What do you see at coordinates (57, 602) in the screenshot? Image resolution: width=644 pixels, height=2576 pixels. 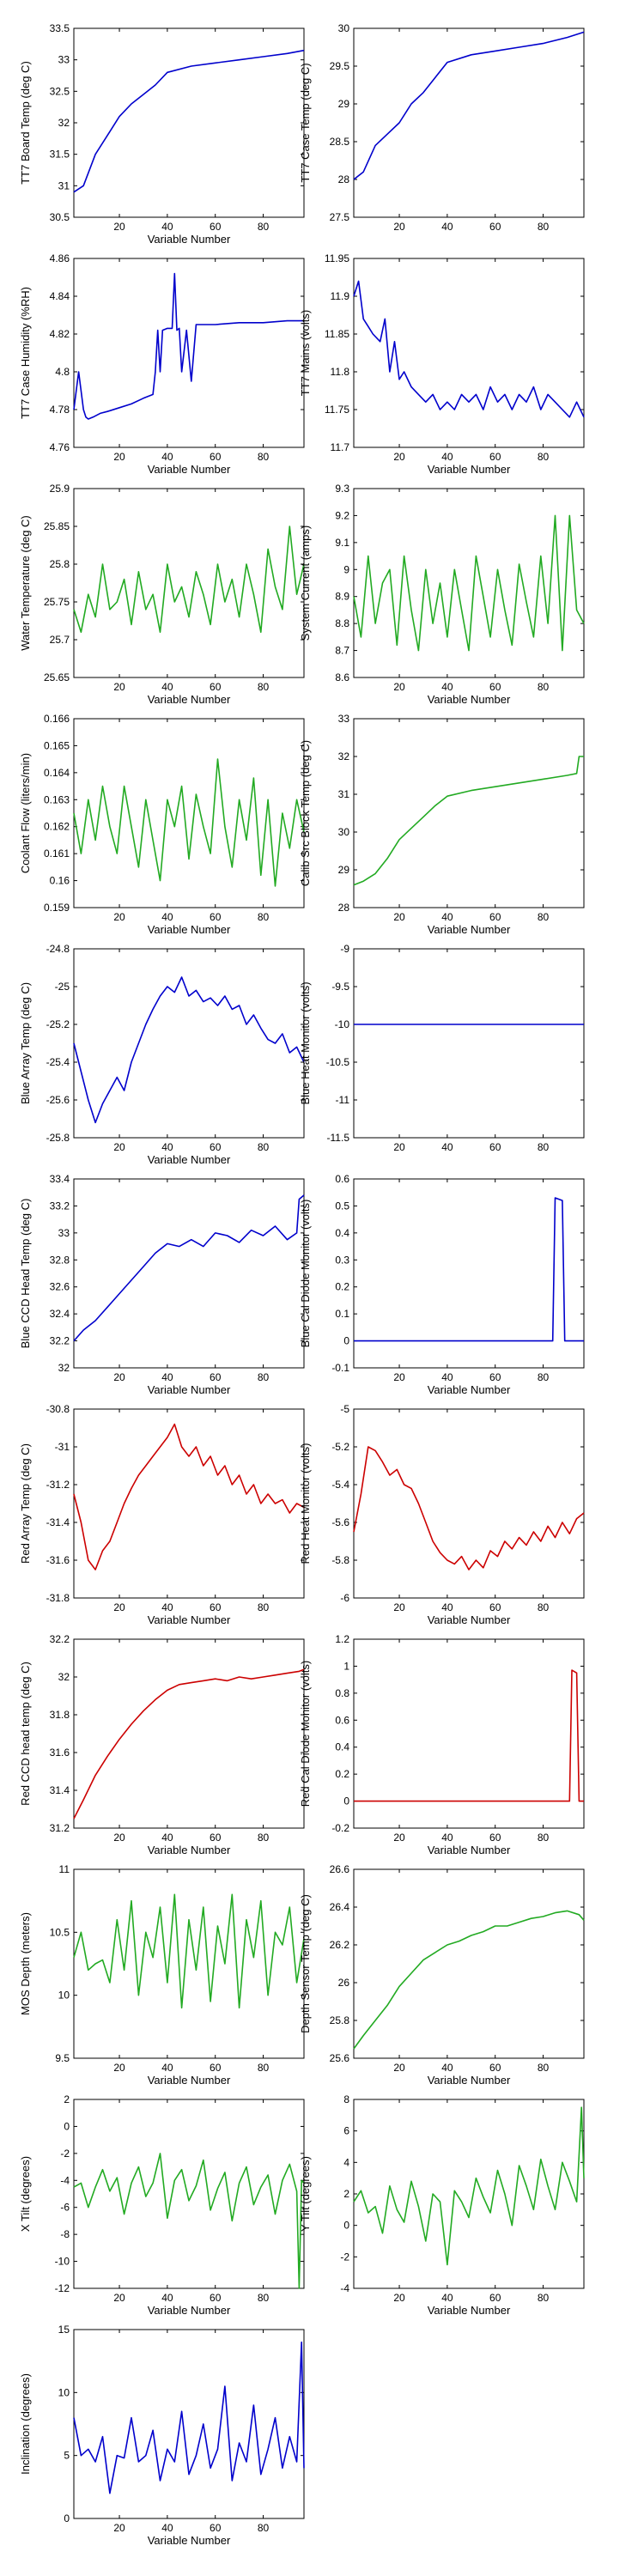 I see `y-tick-label: 25.75` at bounding box center [57, 602].